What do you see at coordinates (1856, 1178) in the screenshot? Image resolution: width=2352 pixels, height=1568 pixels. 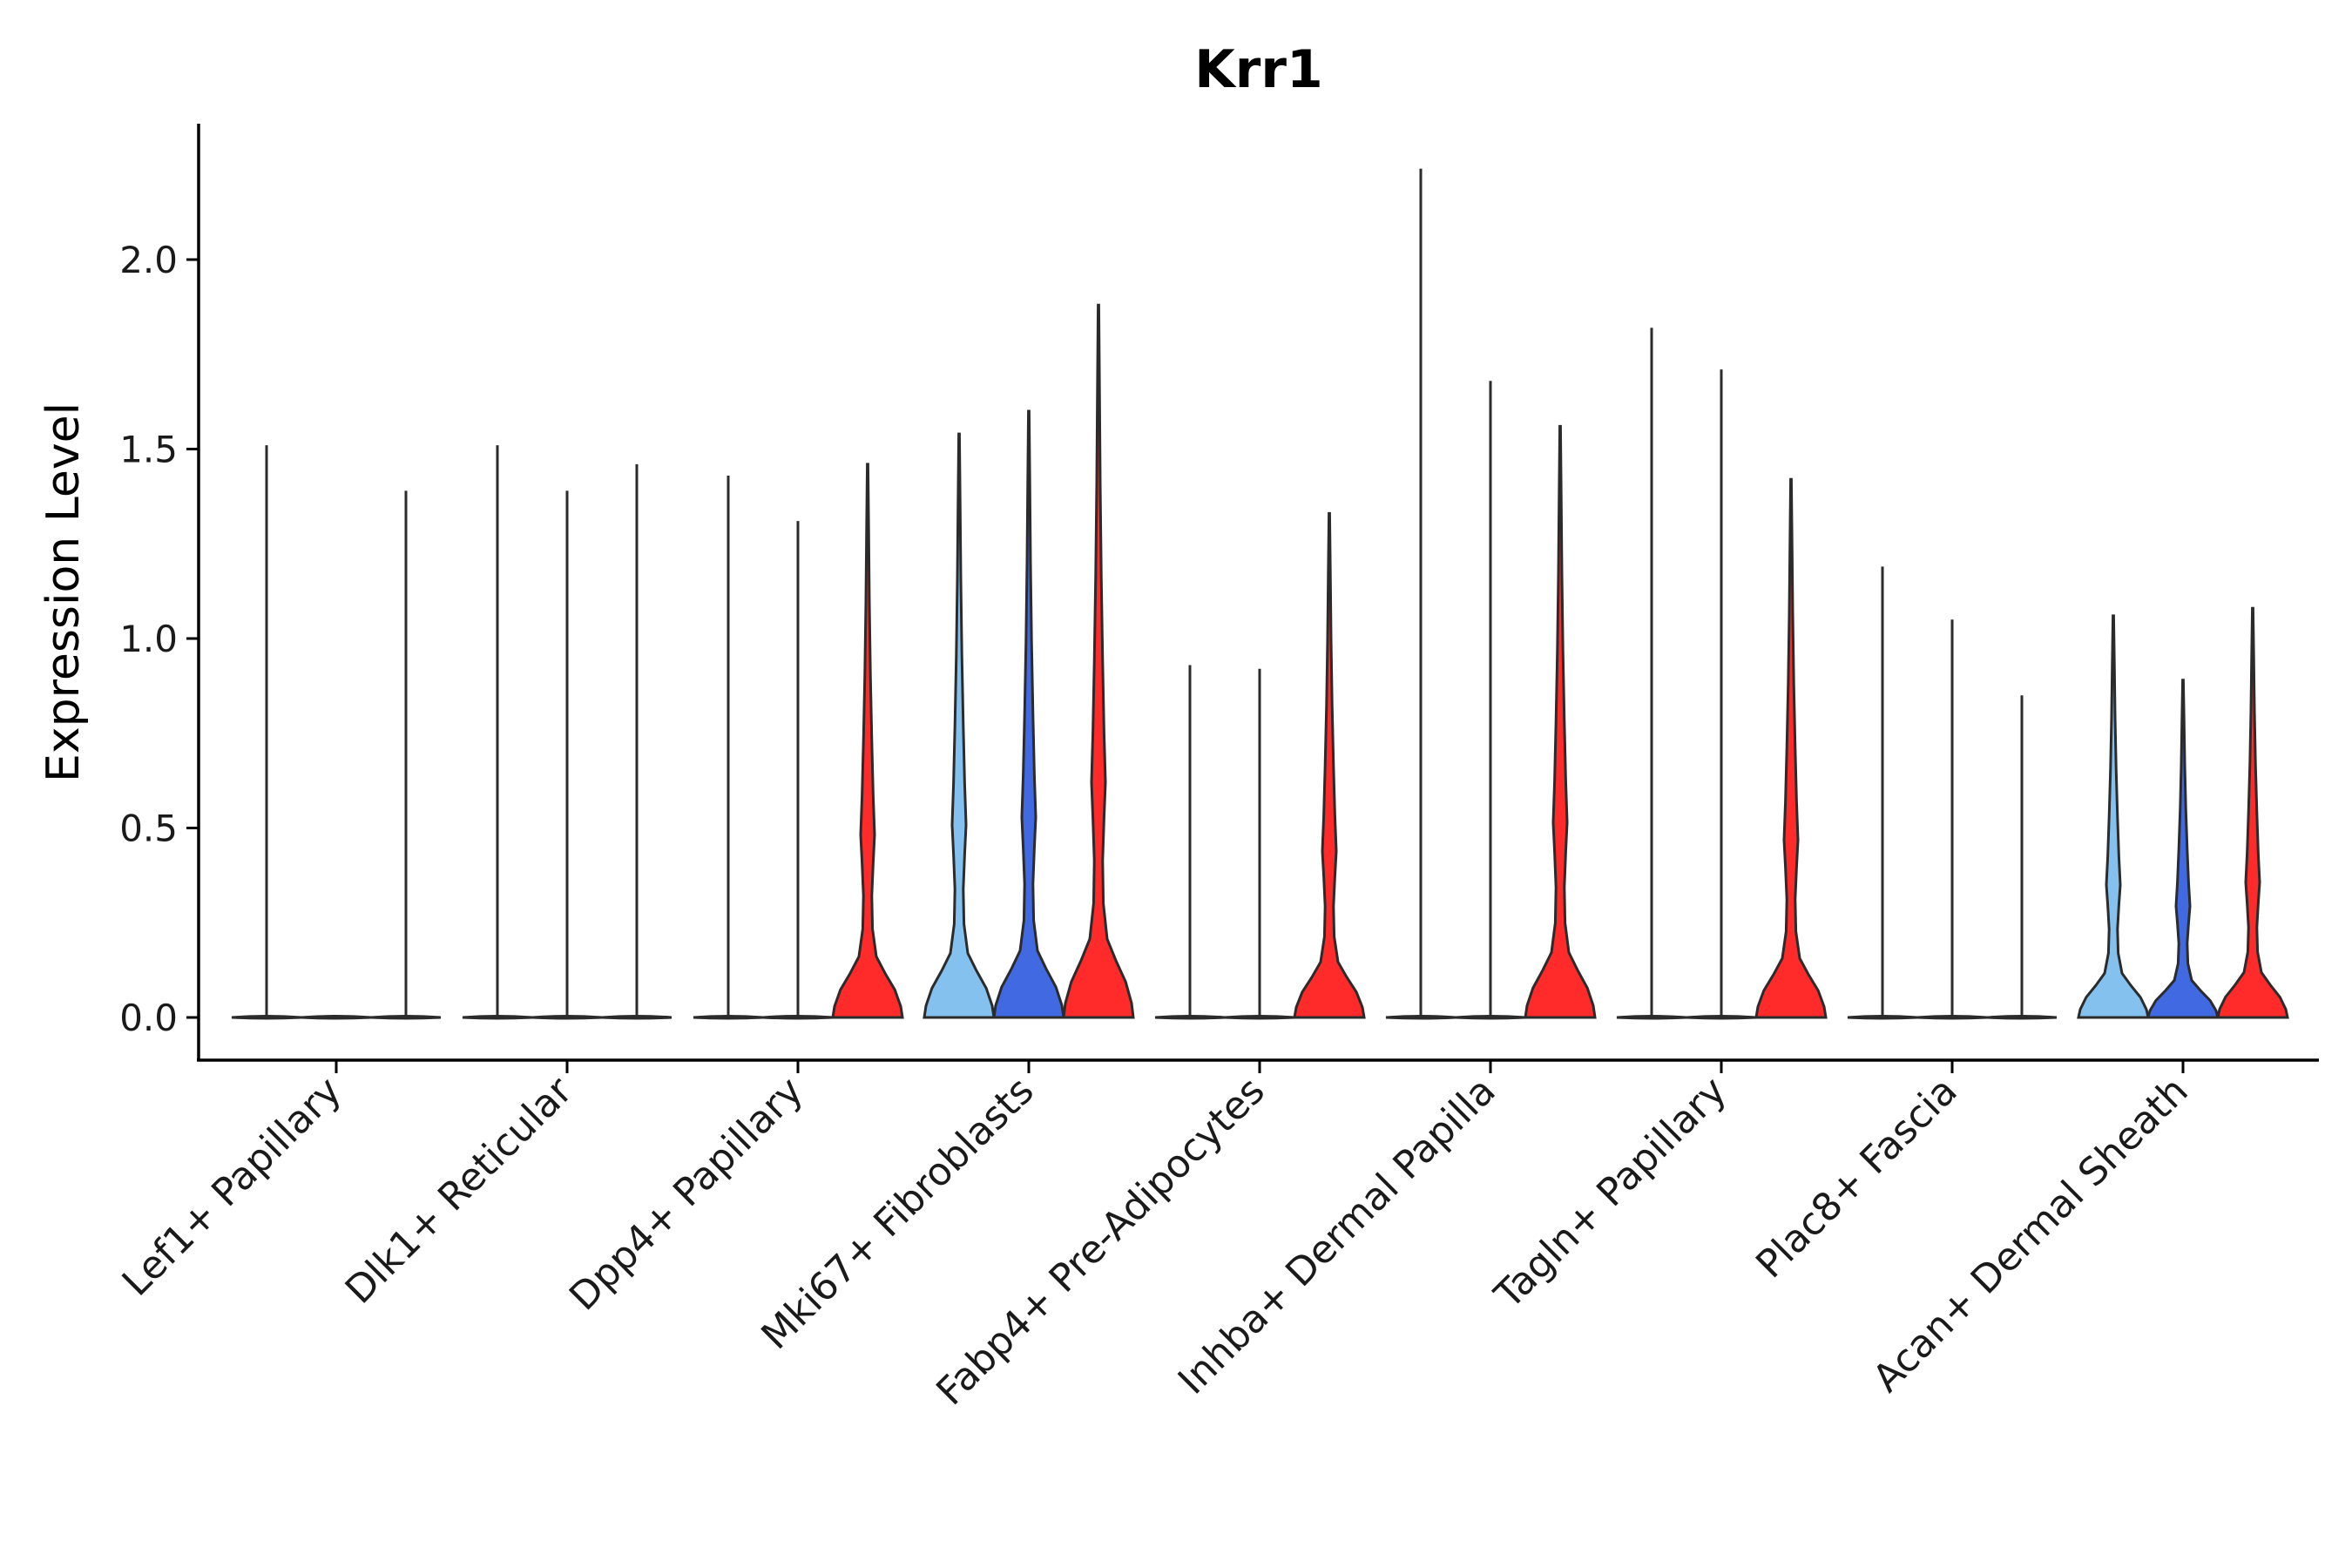 I see `x-tick-label: Plac8+ Fascia` at bounding box center [1856, 1178].